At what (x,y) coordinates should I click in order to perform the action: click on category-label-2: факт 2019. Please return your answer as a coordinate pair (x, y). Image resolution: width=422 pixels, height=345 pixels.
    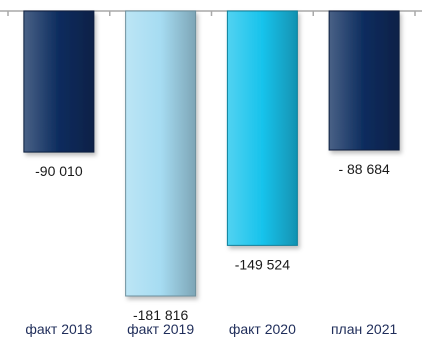
    Looking at the image, I should click on (160, 329).